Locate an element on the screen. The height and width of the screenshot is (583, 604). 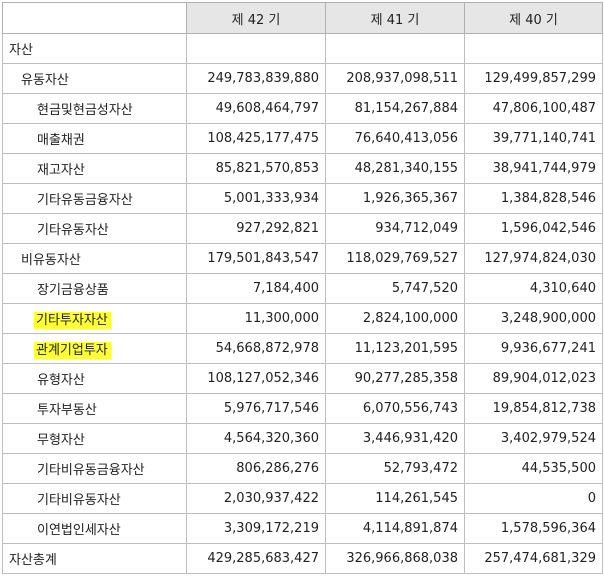
row-label-cell: 장기금융상품 is located at coordinates (94, 288).